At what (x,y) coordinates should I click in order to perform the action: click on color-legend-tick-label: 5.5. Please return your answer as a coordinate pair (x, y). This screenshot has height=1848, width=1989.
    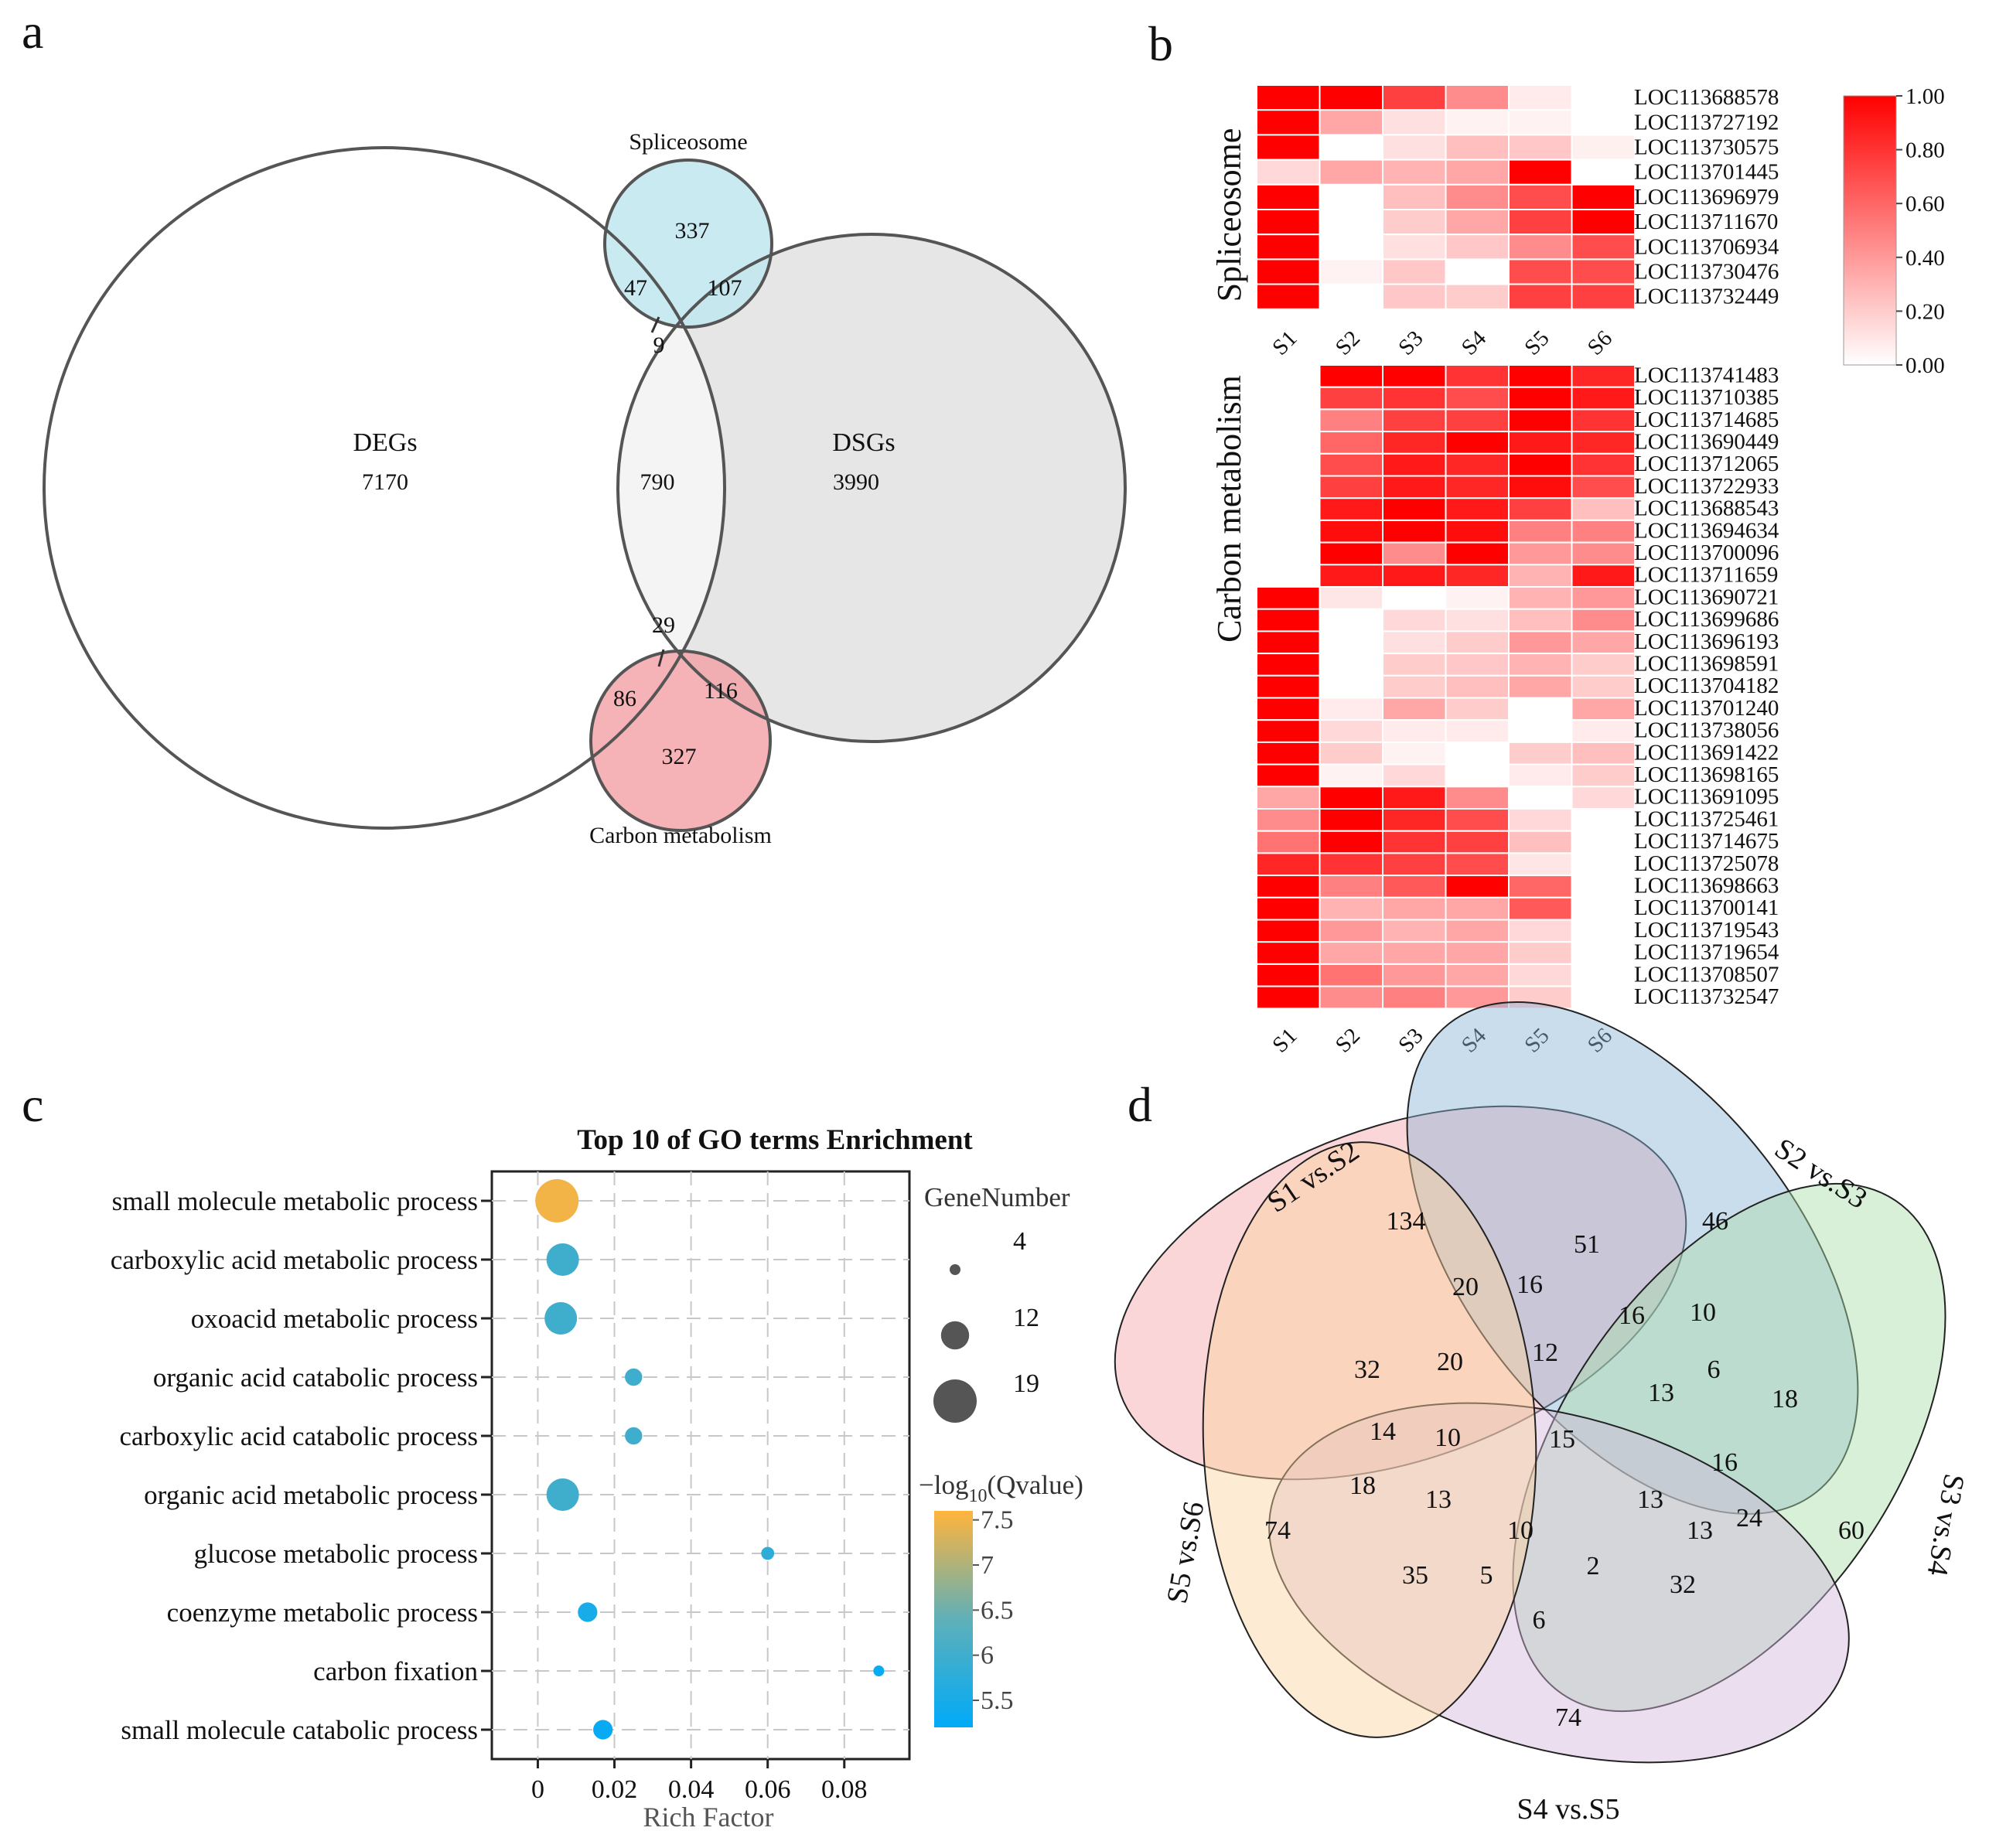
    Looking at the image, I should click on (997, 1700).